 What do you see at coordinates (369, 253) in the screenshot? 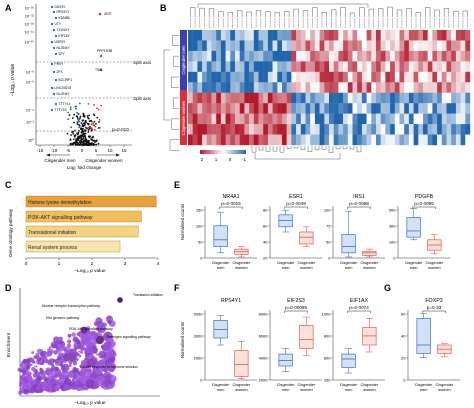
I see `boxplot-box` at bounding box center [369, 253].